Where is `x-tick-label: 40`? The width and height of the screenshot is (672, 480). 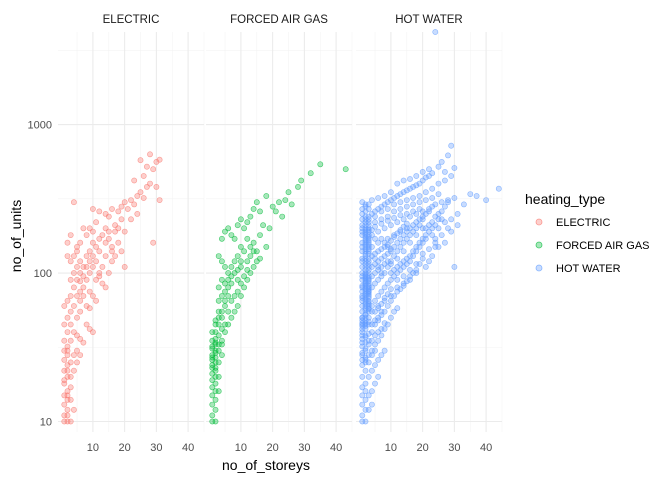
x-tick-label: 40 is located at coordinates (486, 448).